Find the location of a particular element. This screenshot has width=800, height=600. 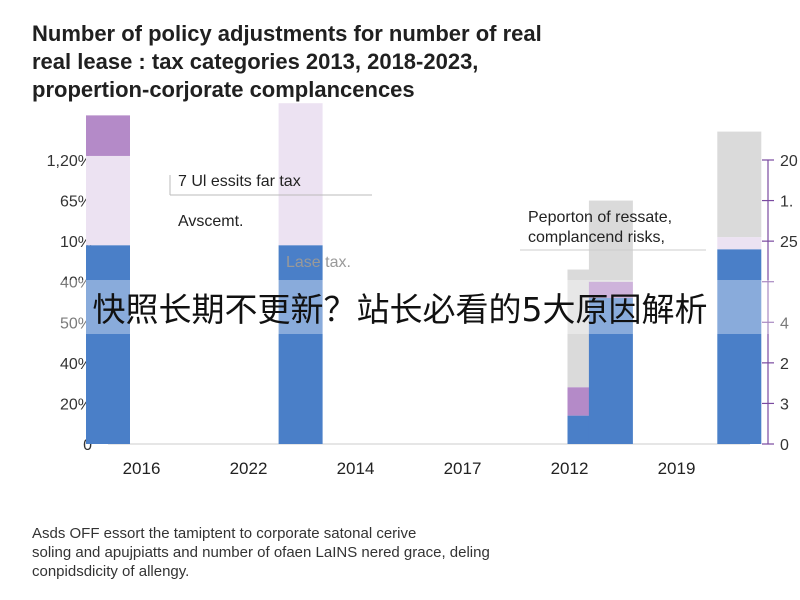

right-axis: 0 3 2 4 25 1. 20 is located at coordinates (780, 303).